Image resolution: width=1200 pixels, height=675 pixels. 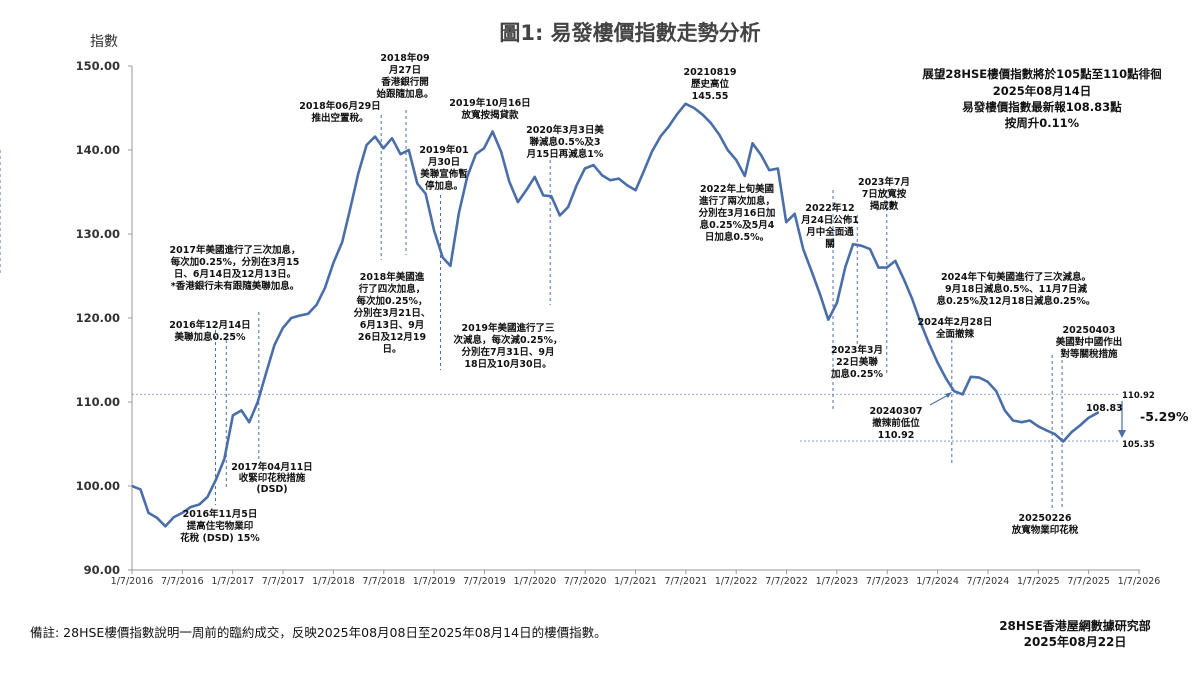 I want to click on annotation-line: 9月18日減息0.5%、11月7日減, so click(x=1016, y=289).